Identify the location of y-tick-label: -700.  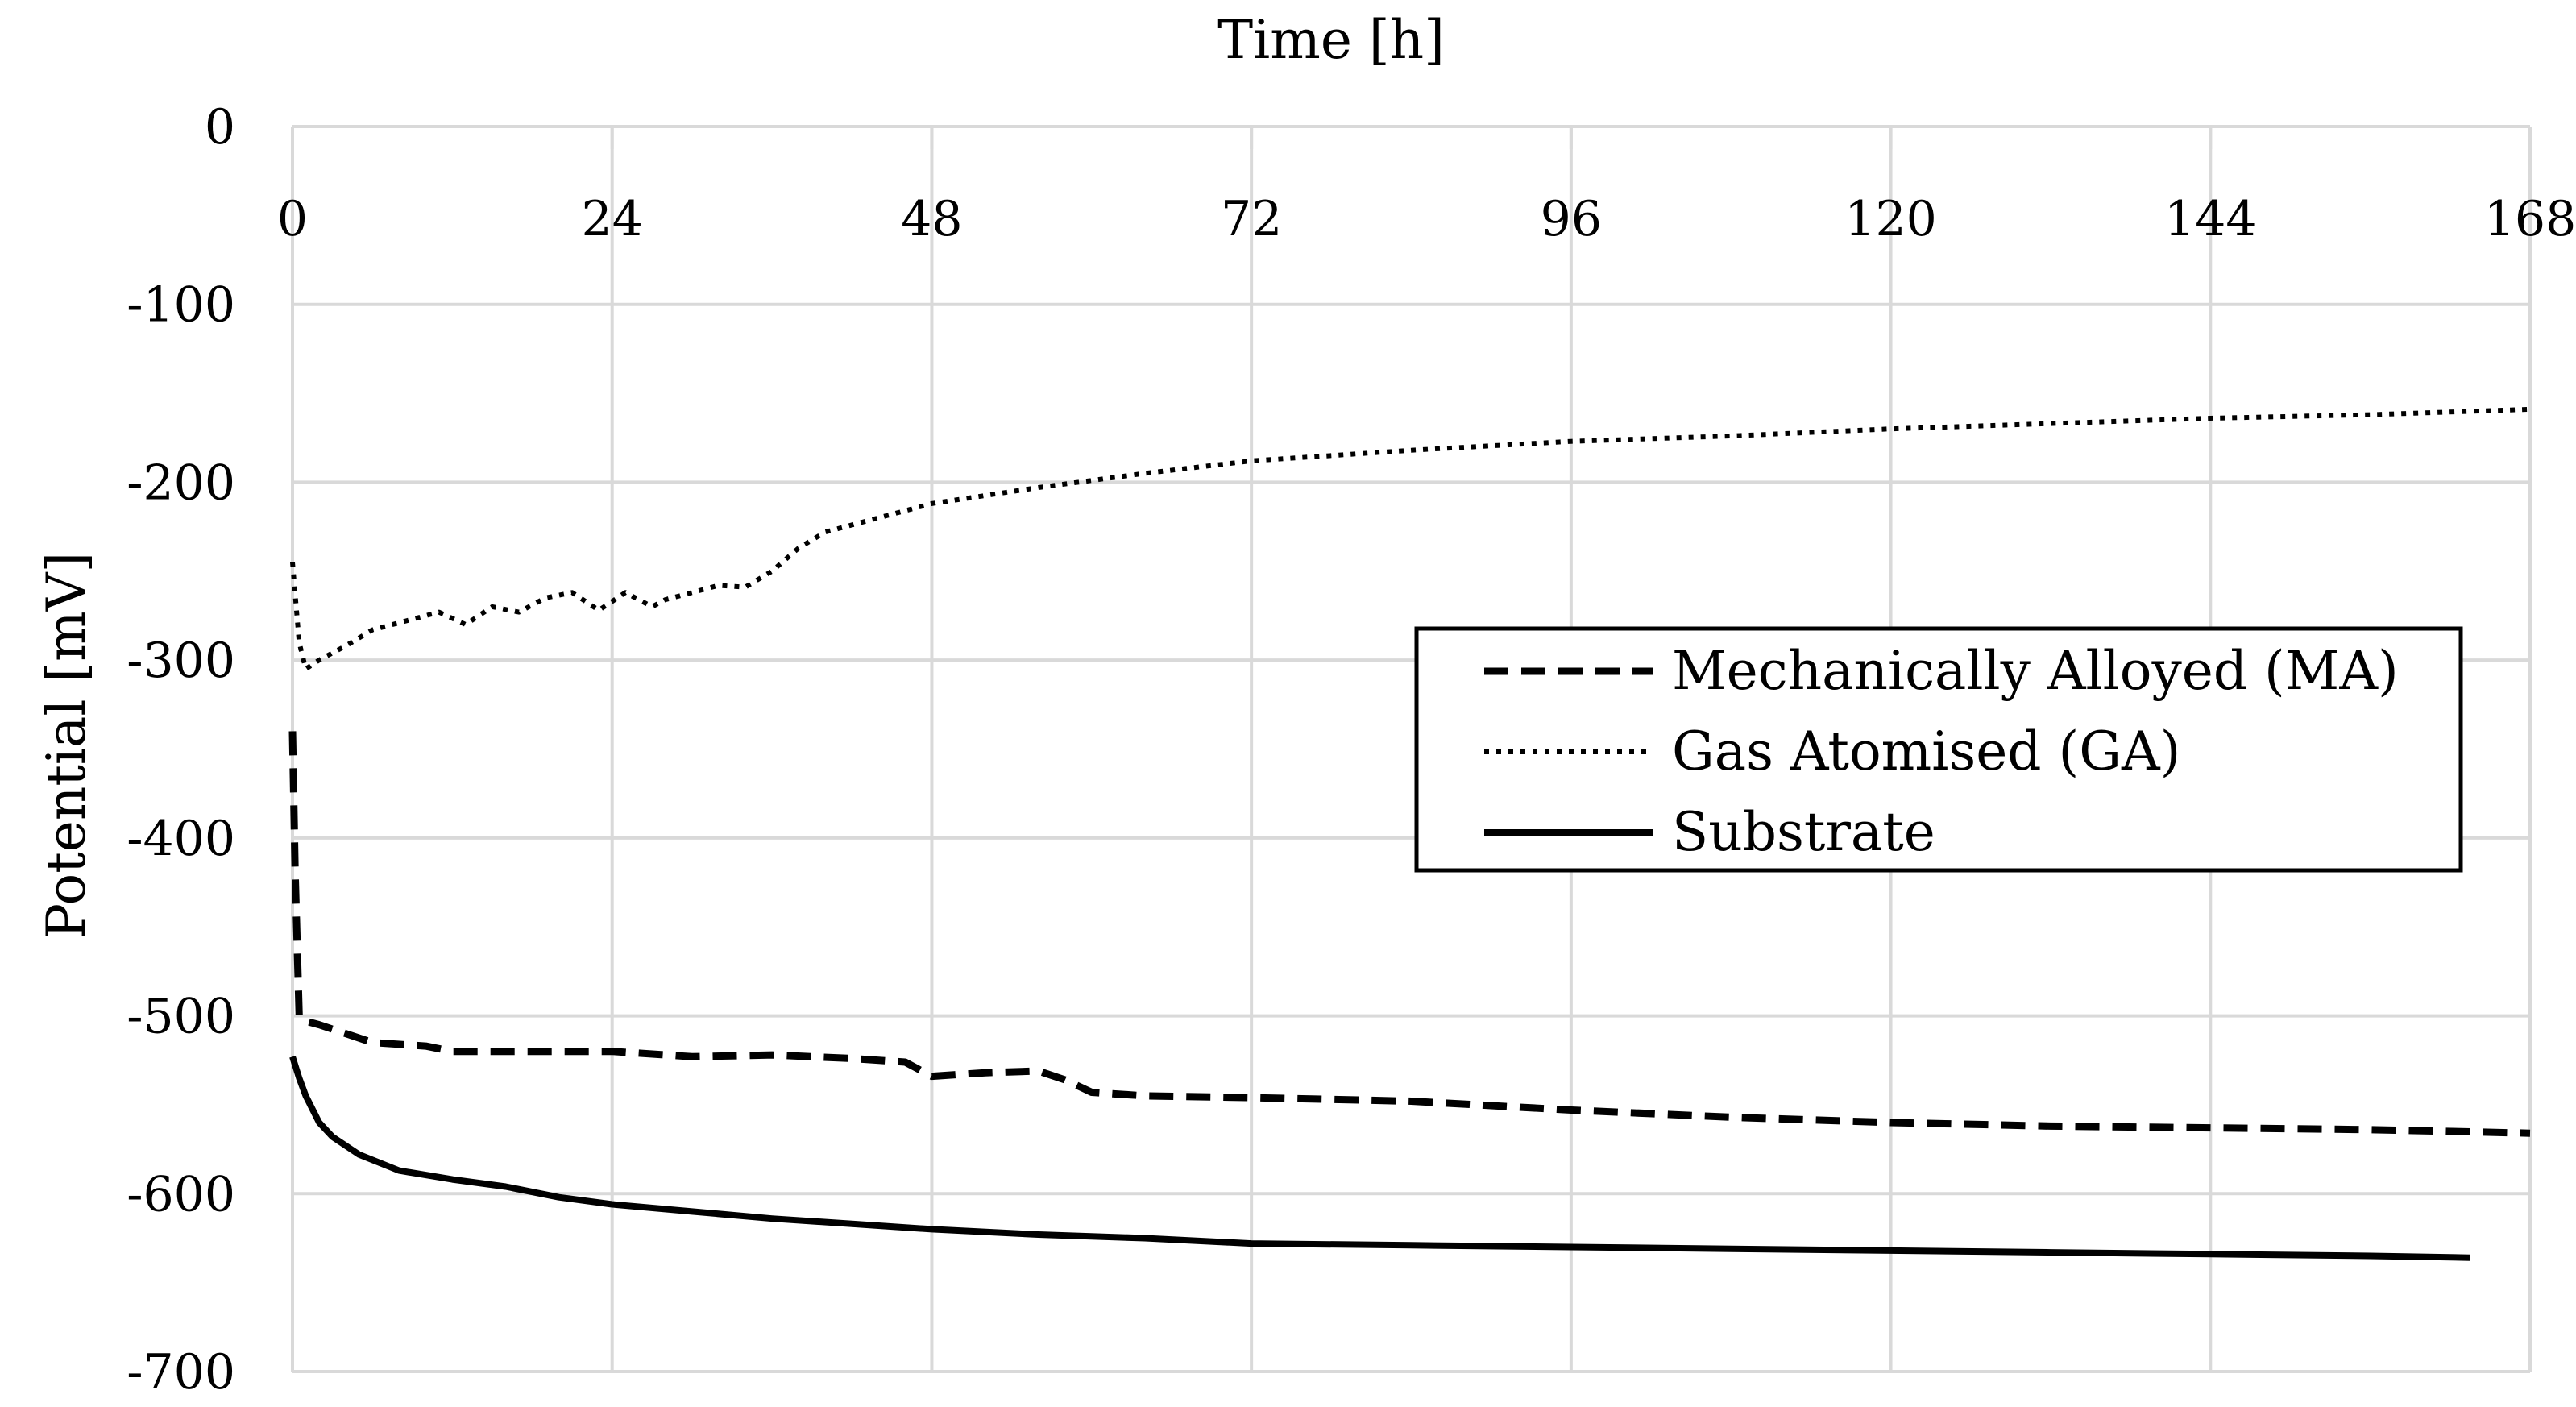
(181, 1372).